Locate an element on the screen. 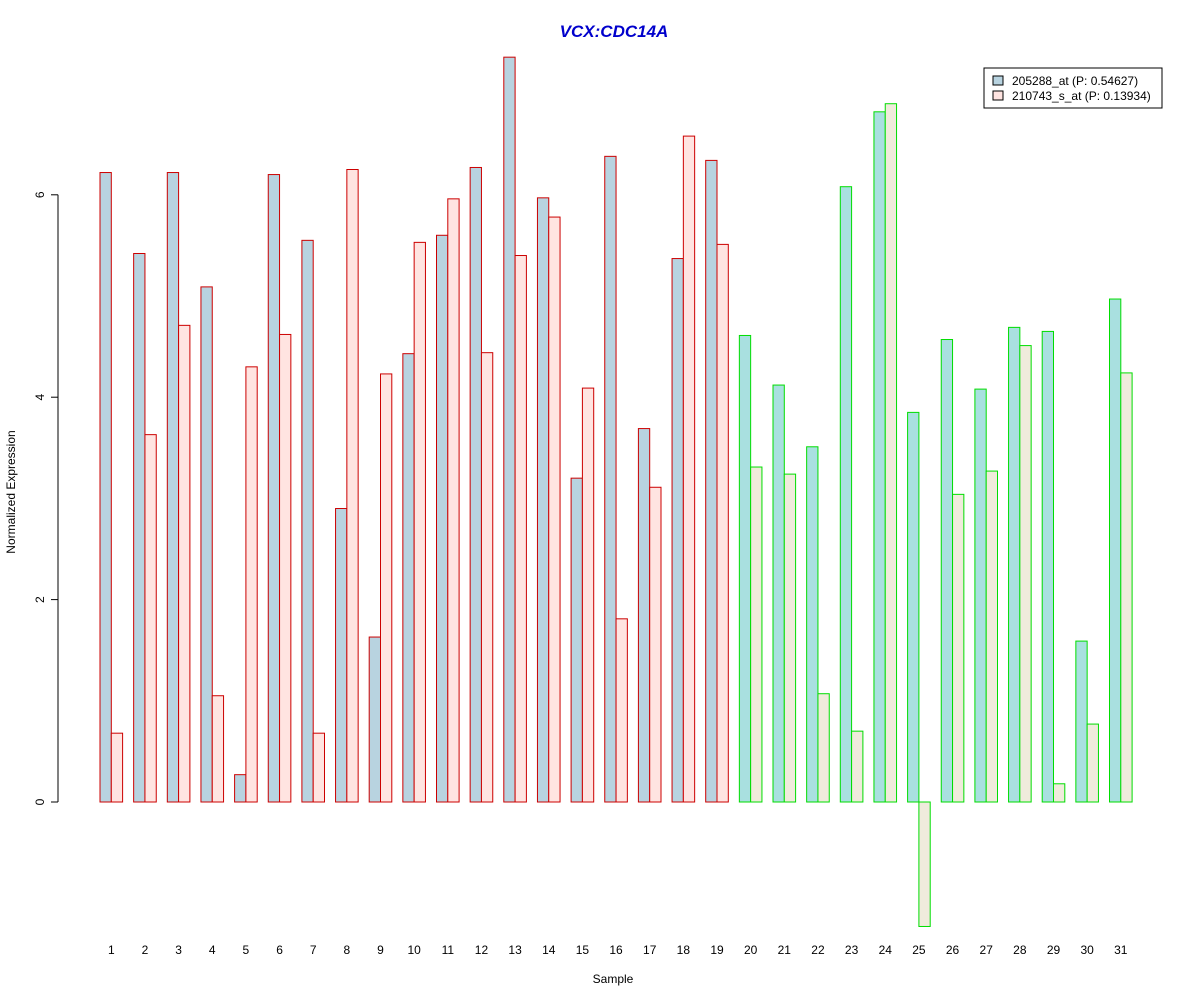 The image size is (1200, 1000). x-tick-label: 14 is located at coordinates (549, 950).